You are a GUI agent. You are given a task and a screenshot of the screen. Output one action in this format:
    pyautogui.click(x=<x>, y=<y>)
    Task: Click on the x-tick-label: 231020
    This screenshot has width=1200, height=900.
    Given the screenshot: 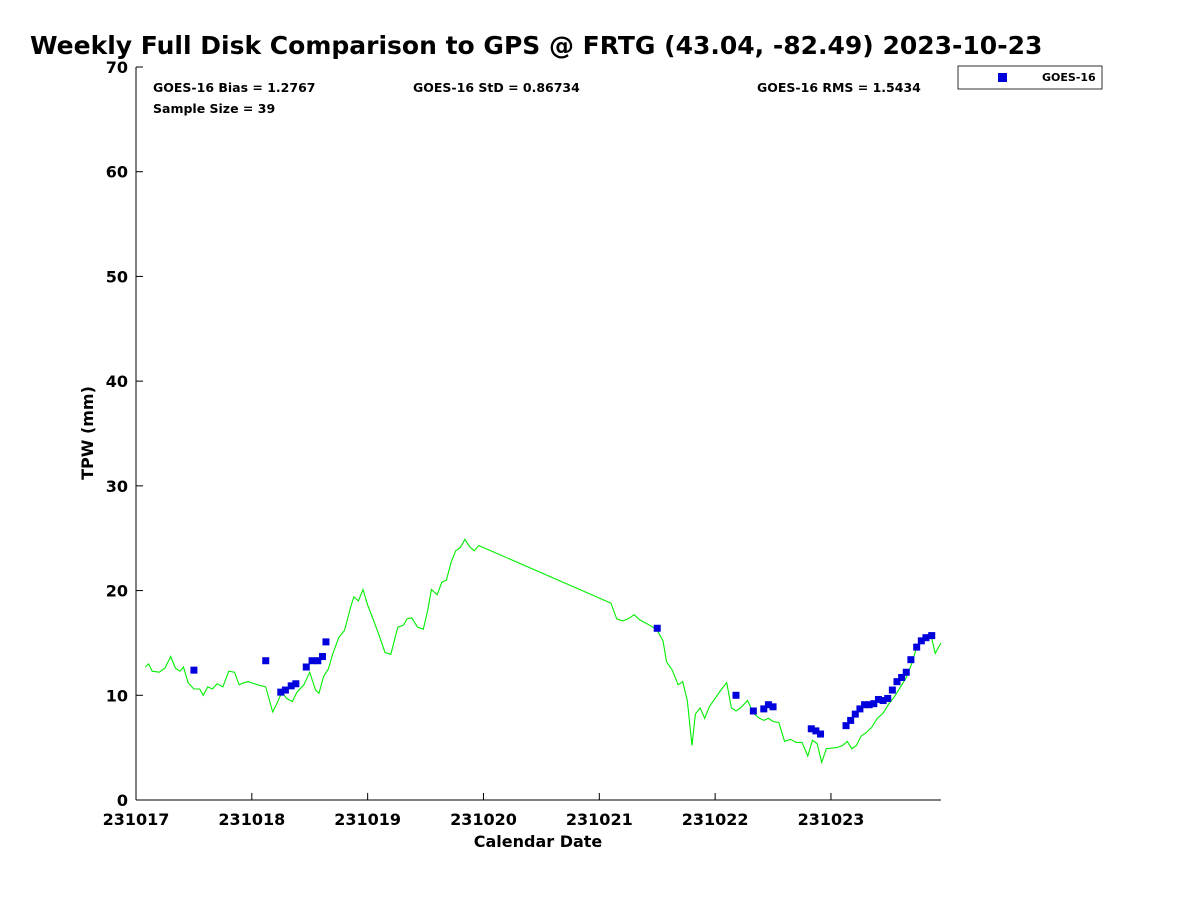 What is the action you would take?
    pyautogui.click(x=483, y=819)
    